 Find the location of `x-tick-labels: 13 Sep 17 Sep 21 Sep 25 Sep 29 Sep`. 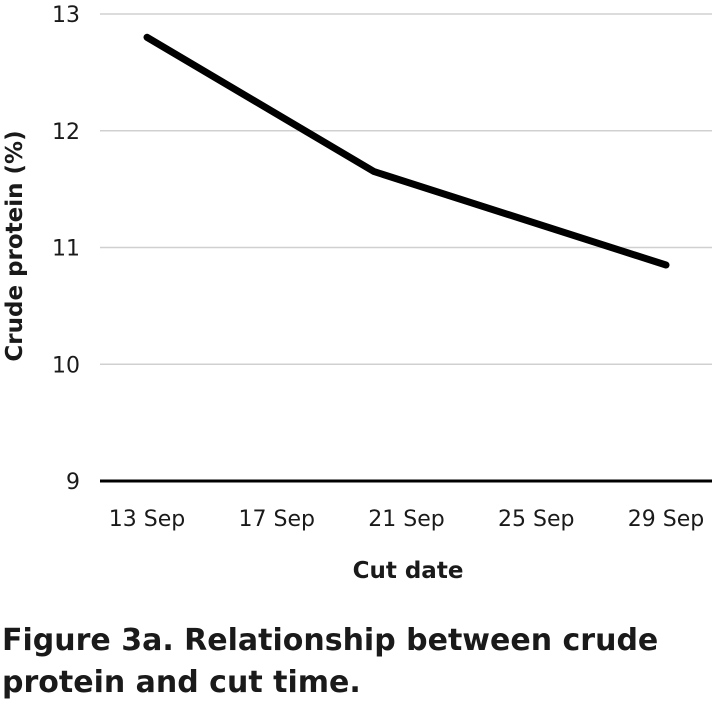

x-tick-labels: 13 Sep 17 Sep 21 Sep 25 Sep 29 Sep is located at coordinates (406, 519).